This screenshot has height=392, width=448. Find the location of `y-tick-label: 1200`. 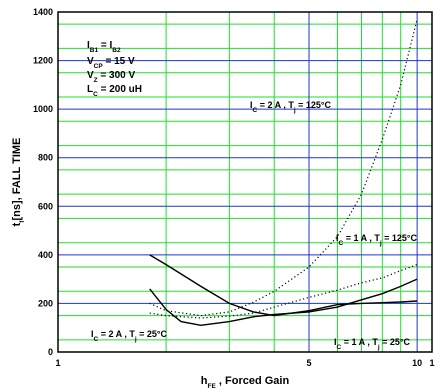

y-tick-label: 1200 is located at coordinates (43, 61).